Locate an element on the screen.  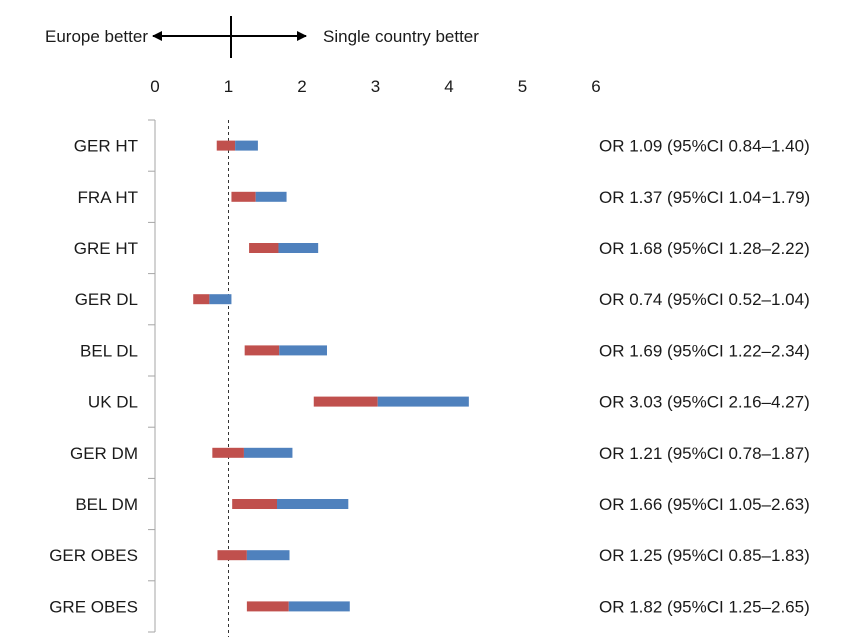
row-label: GER OBES is located at coordinates (93, 555).